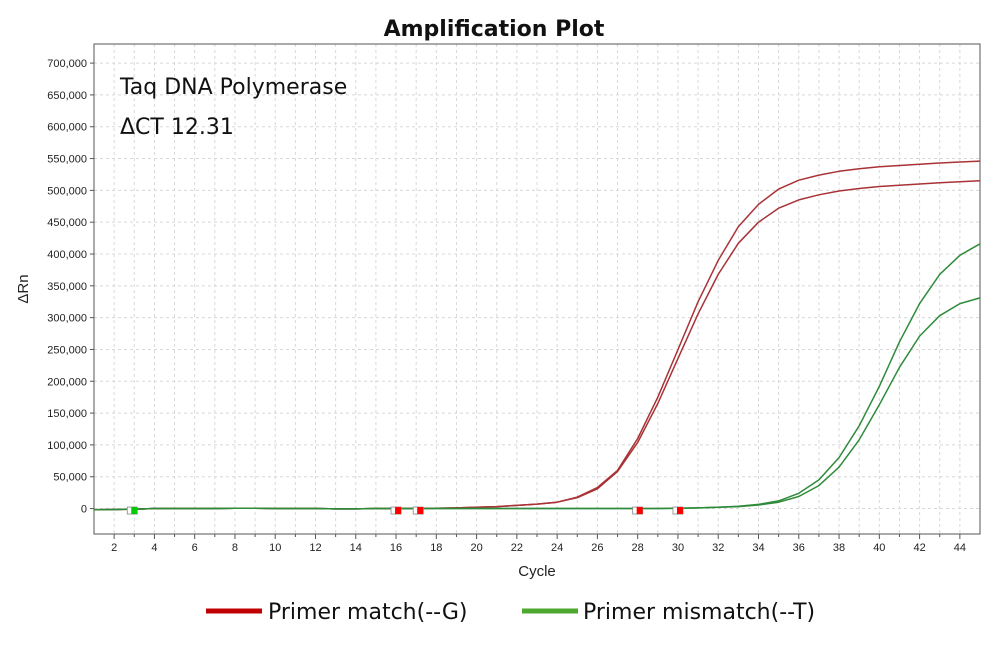  What do you see at coordinates (960, 548) in the screenshot?
I see `x-tick-label: 44` at bounding box center [960, 548].